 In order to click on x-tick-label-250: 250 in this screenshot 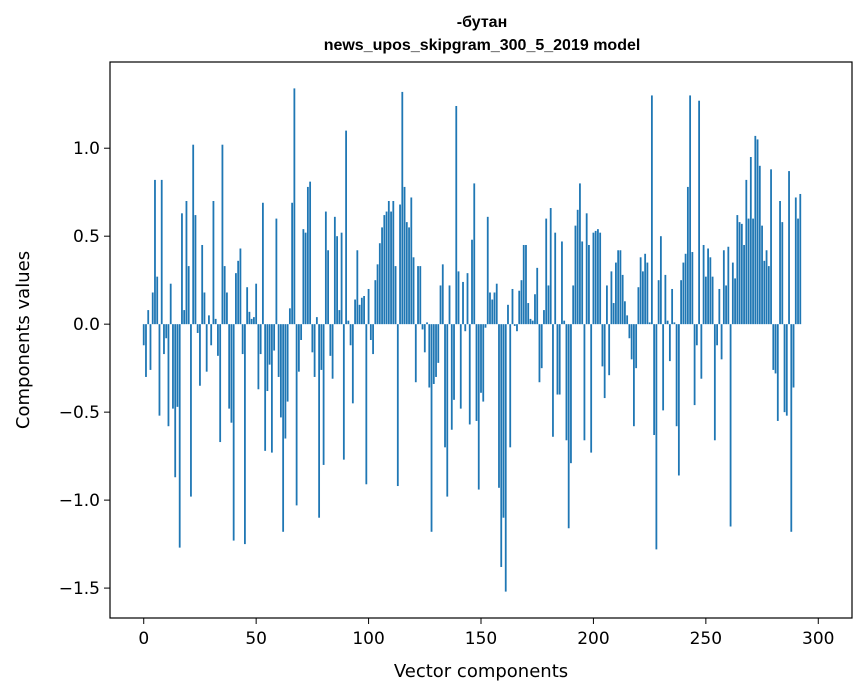, I will do `click(706, 639)`.